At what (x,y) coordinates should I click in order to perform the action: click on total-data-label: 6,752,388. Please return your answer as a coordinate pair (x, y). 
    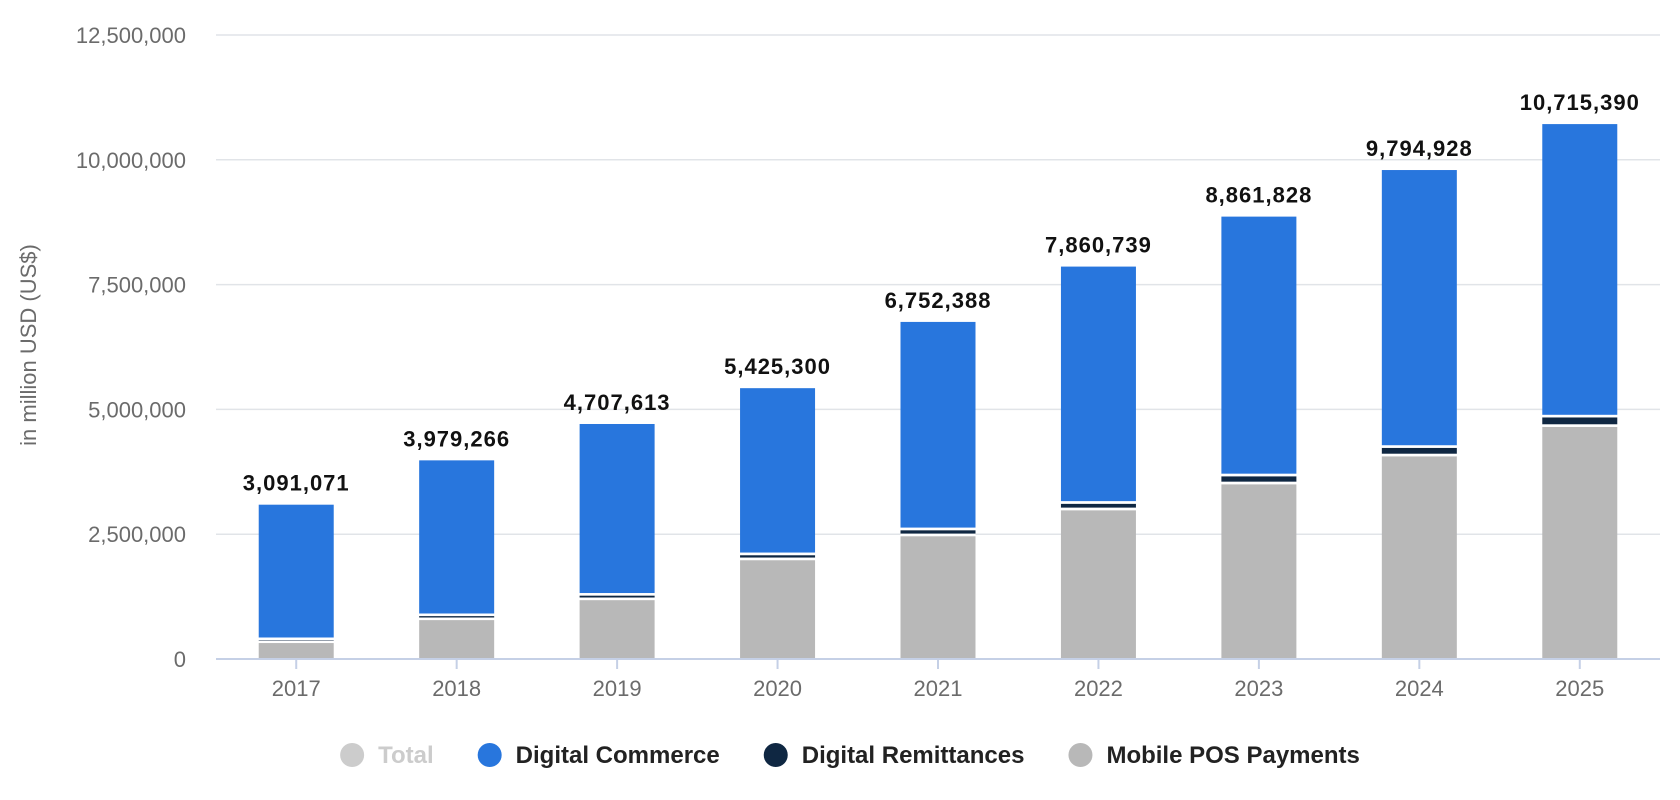
    Looking at the image, I should click on (938, 300).